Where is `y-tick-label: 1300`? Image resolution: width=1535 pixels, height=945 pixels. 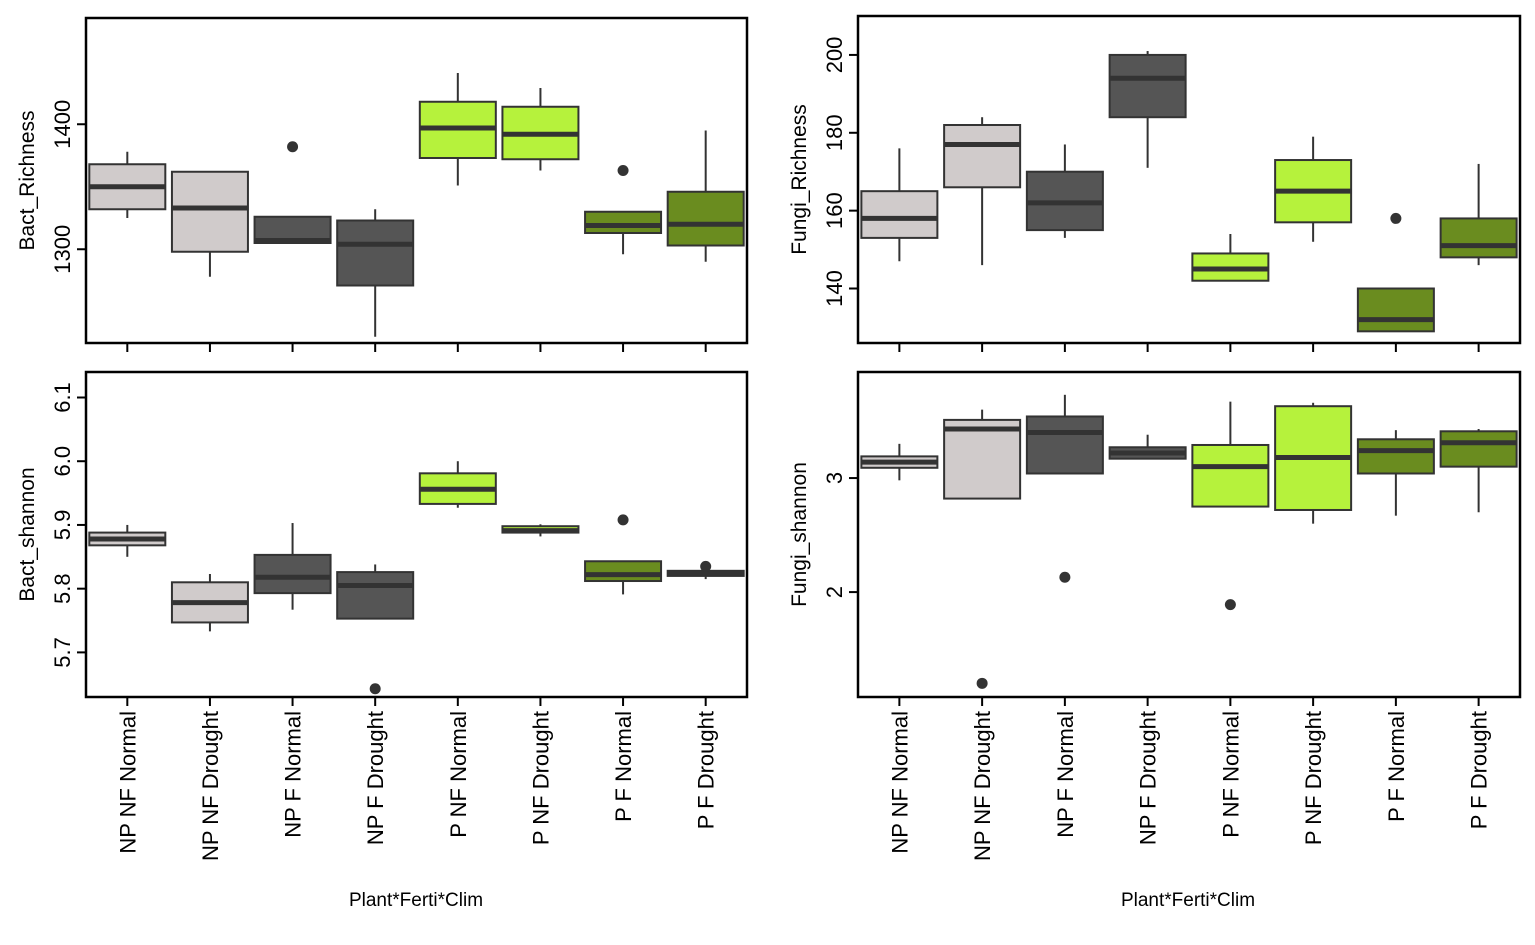
y-tick-label: 1300 is located at coordinates (62, 249).